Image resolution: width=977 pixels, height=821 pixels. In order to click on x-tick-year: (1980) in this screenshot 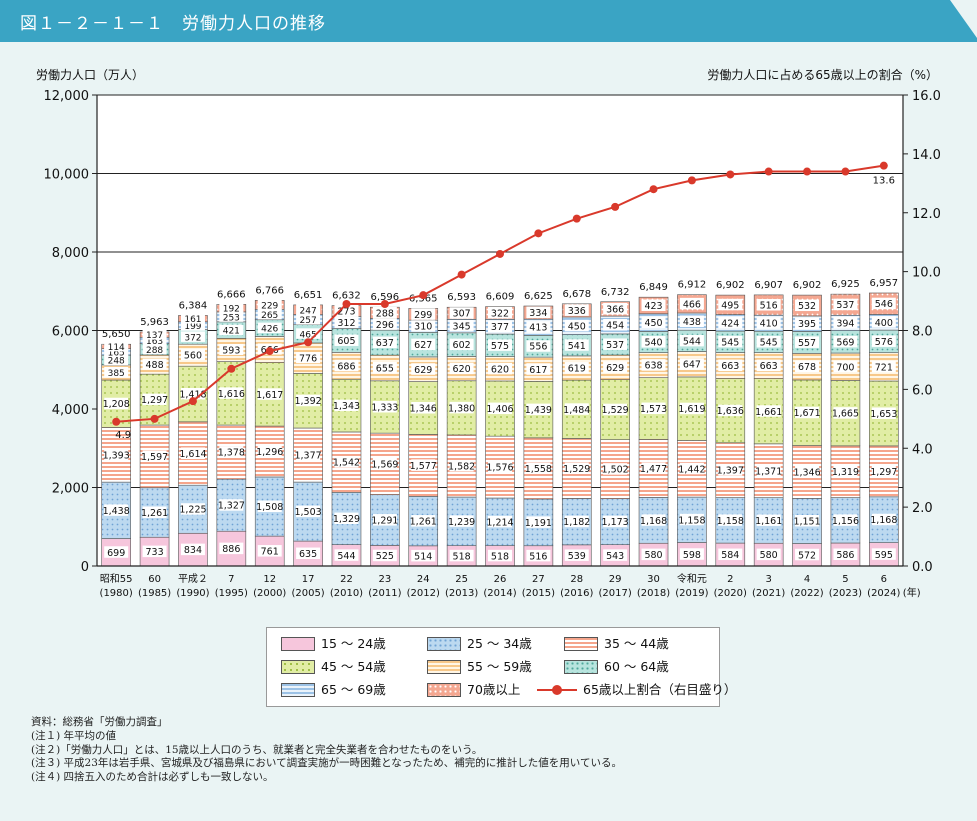, I will do `click(116, 593)`.